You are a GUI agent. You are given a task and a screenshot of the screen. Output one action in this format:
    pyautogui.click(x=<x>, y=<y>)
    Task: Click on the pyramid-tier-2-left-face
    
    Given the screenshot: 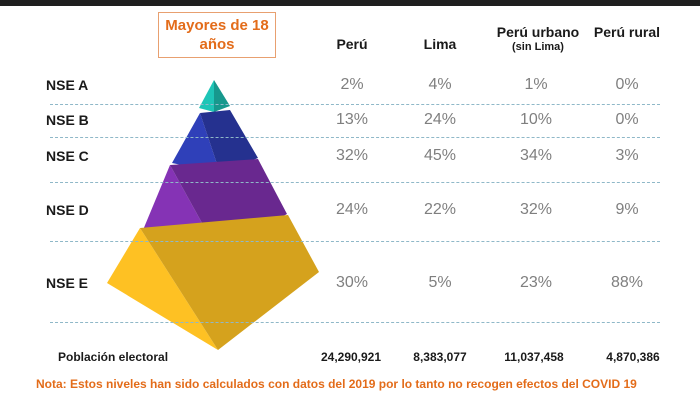 What is the action you would take?
    pyautogui.click(x=196, y=143)
    